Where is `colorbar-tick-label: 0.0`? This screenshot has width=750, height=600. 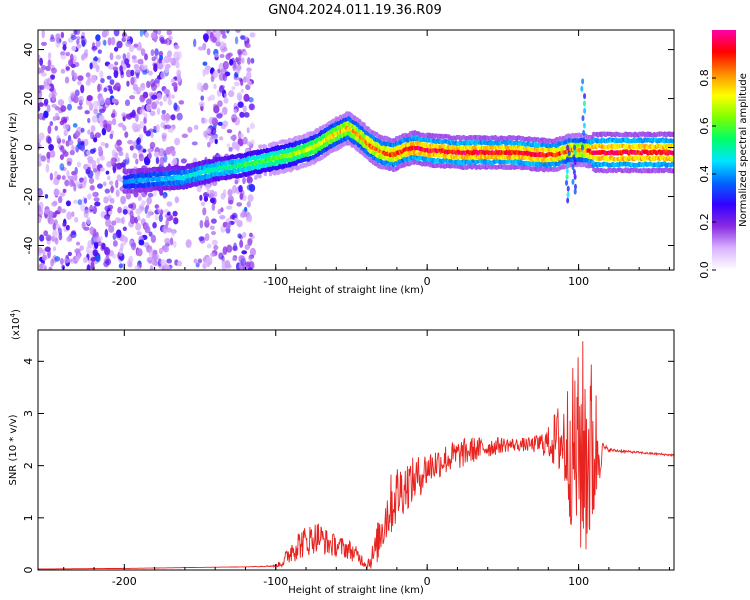 colorbar-tick-label: 0.0 is located at coordinates (704, 270).